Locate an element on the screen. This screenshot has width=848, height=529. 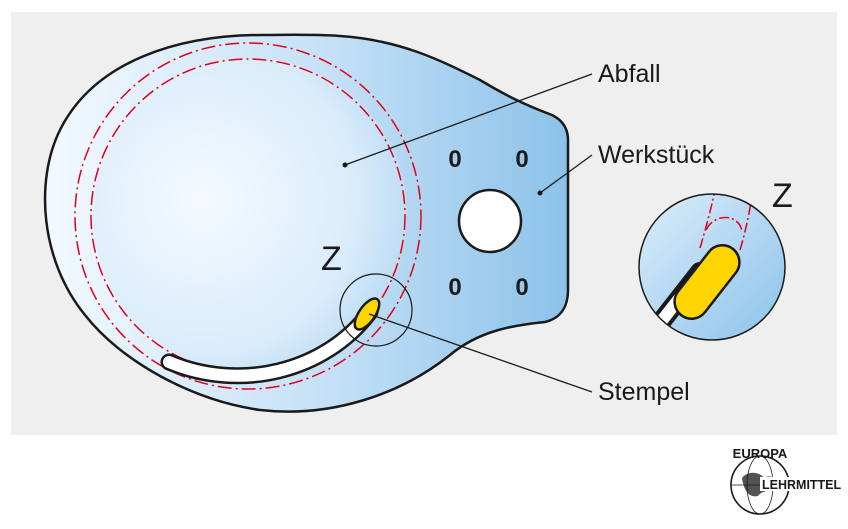
detail-marker-circle is located at coordinates (376, 310).